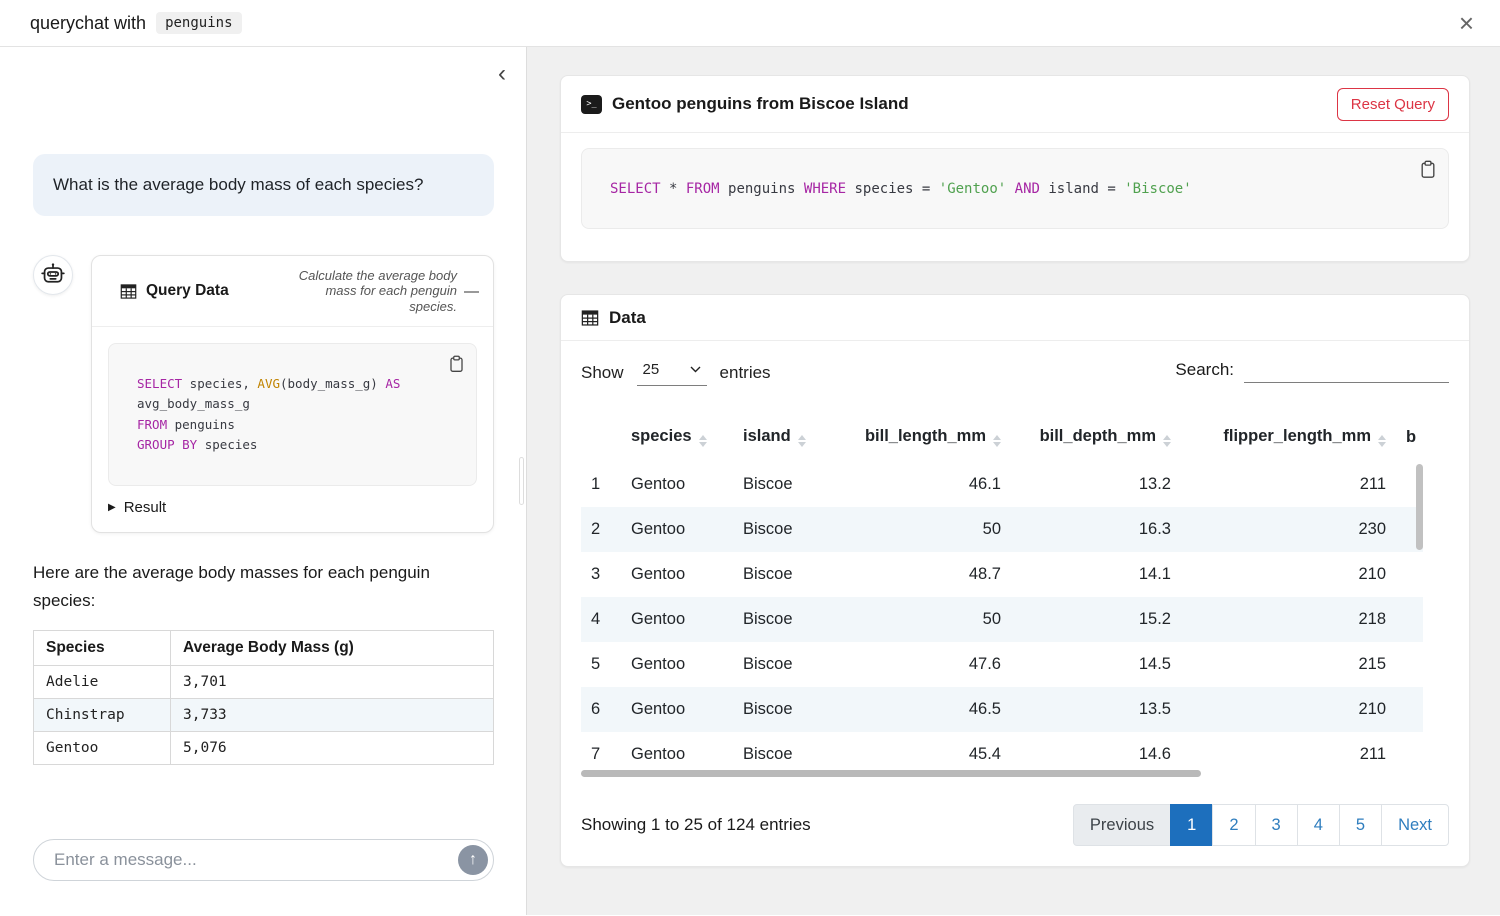  I want to click on table-controls: Show 25 entries Search:, so click(1015, 372).